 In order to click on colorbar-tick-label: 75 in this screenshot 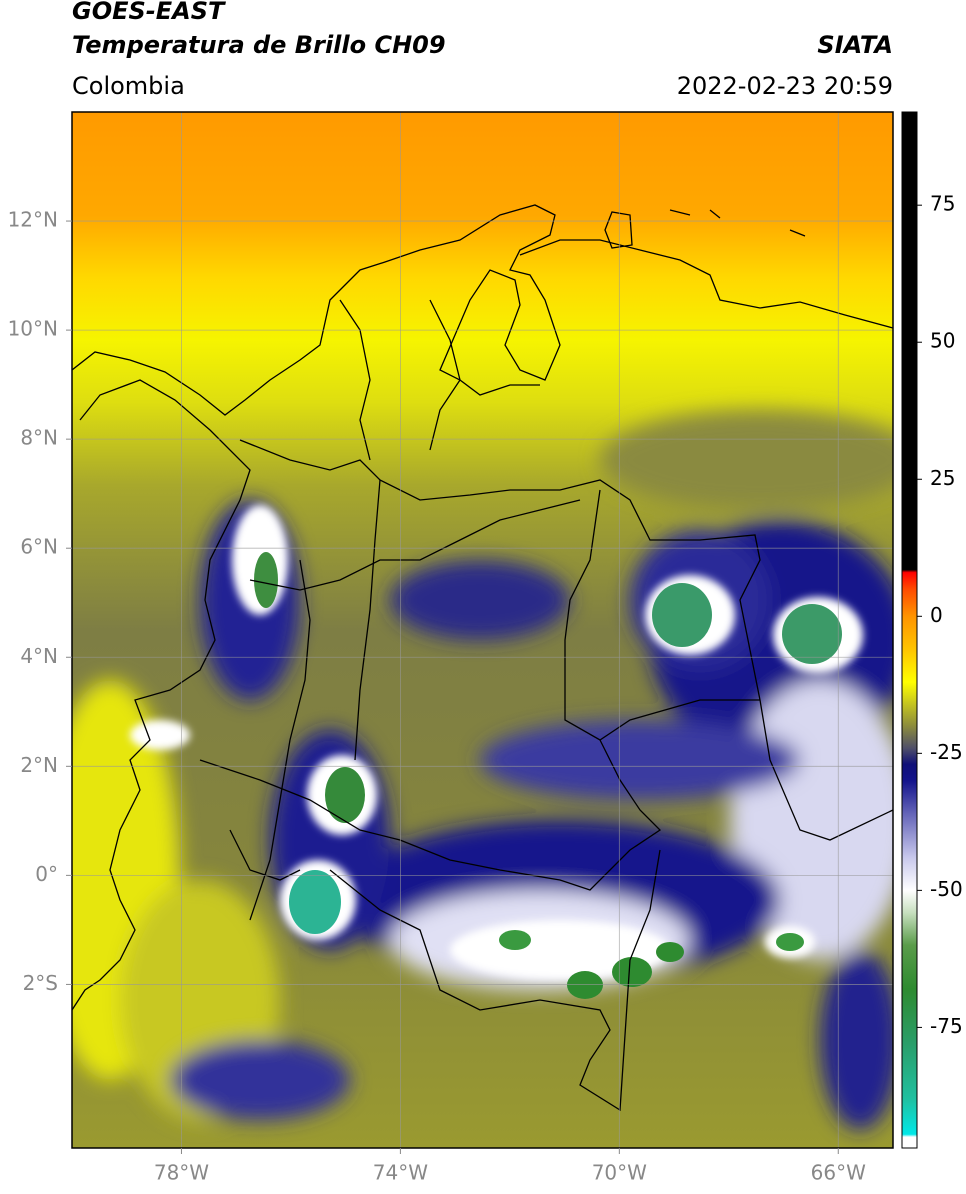, I will do `click(942, 204)`.